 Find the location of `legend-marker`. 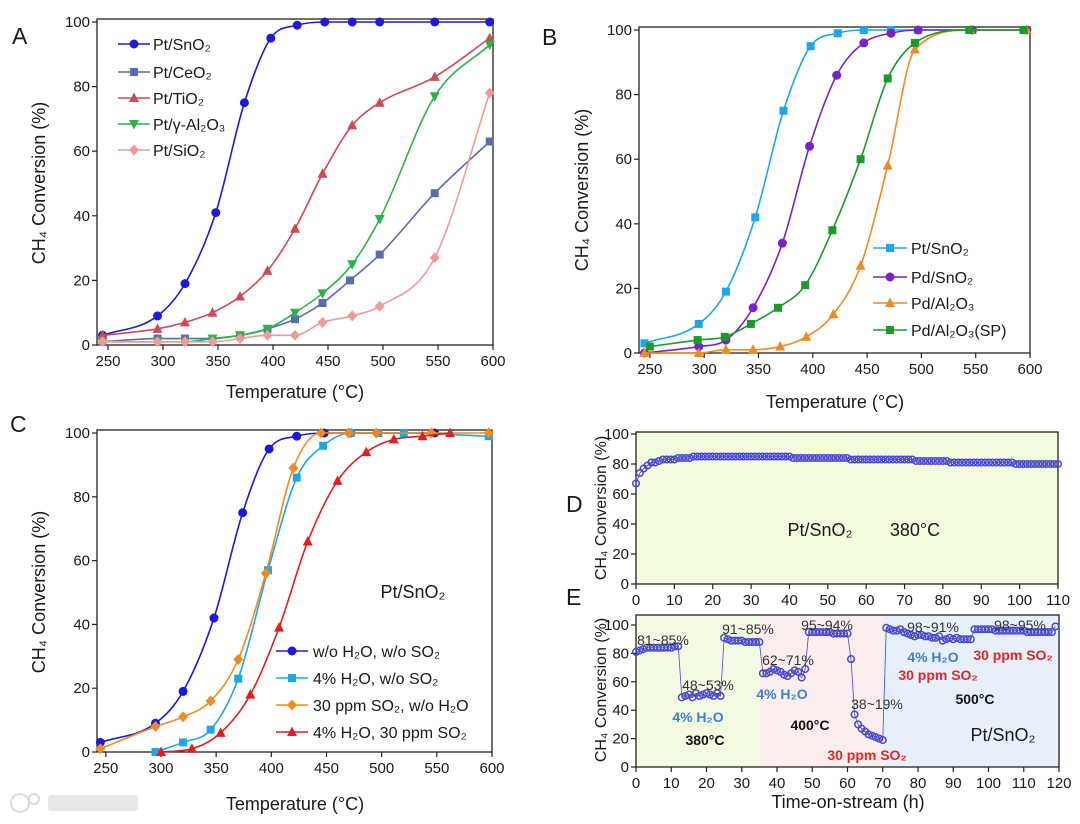

legend-marker is located at coordinates (292, 731).